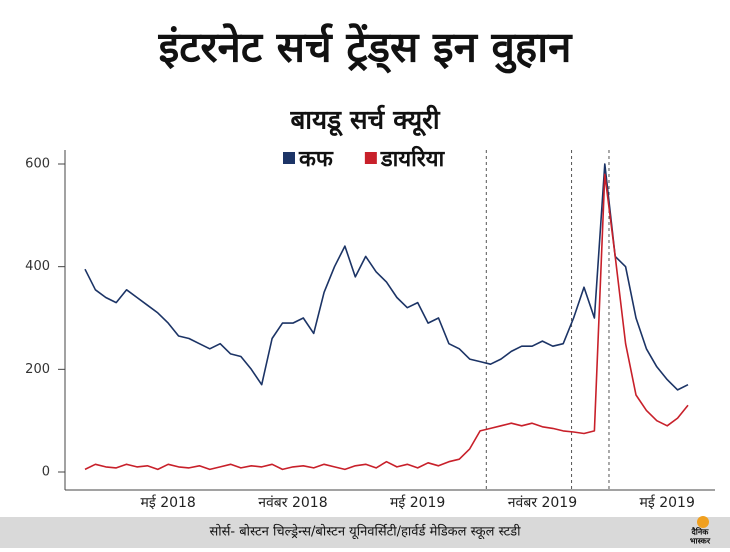 The width and height of the screenshot is (730, 552). What do you see at coordinates (37, 369) in the screenshot?
I see `y-tick-label: 200` at bounding box center [37, 369].